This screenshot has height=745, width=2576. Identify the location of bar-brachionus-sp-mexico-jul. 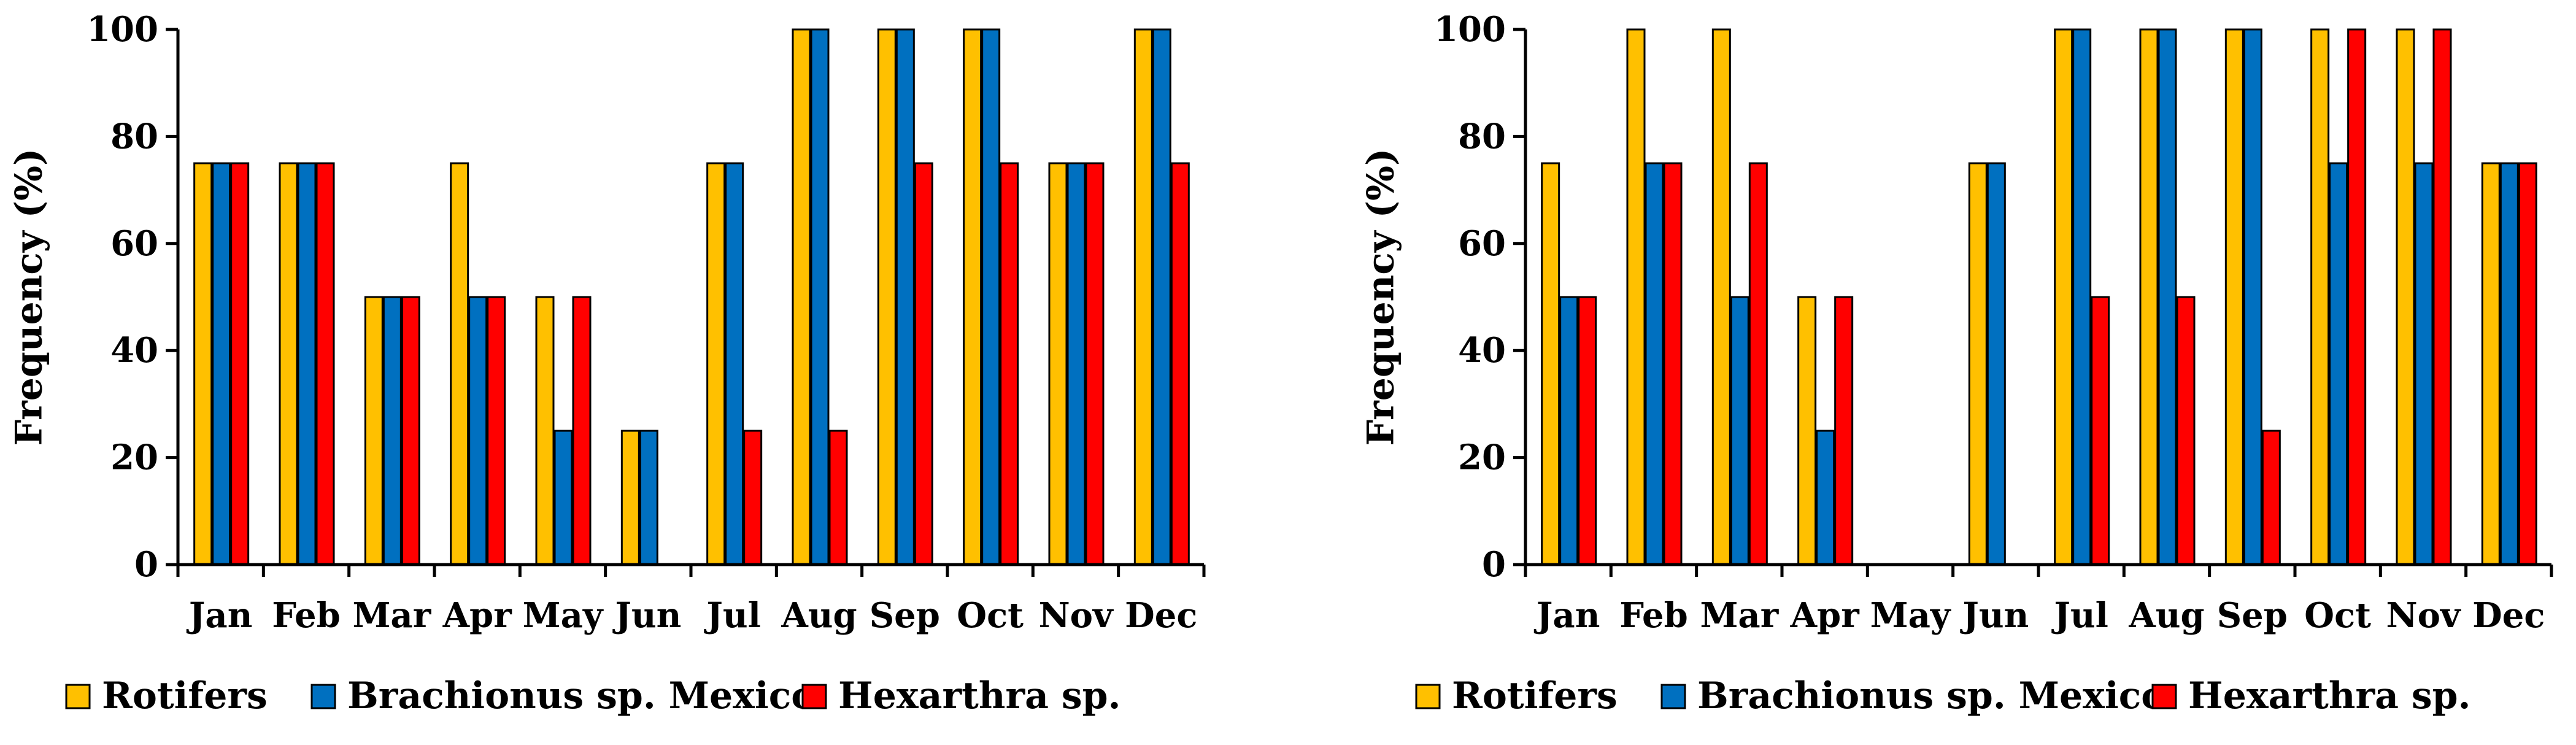
(2082, 297).